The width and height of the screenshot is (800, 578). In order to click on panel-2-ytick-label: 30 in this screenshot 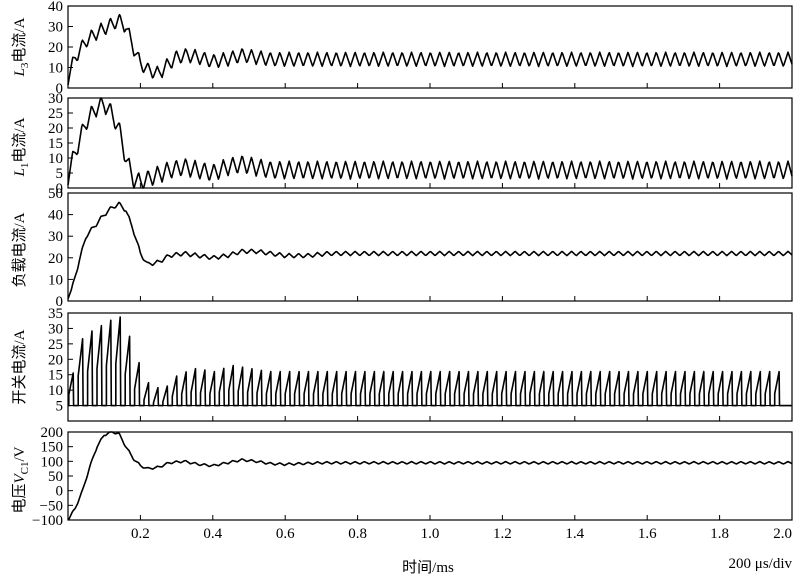, I will do `click(55, 99)`.